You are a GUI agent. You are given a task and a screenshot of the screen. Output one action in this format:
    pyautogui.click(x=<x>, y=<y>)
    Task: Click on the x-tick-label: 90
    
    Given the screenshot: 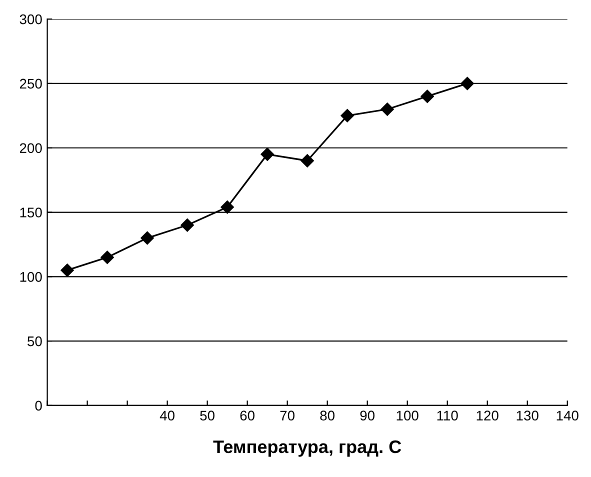 What is the action you would take?
    pyautogui.click(x=367, y=415)
    